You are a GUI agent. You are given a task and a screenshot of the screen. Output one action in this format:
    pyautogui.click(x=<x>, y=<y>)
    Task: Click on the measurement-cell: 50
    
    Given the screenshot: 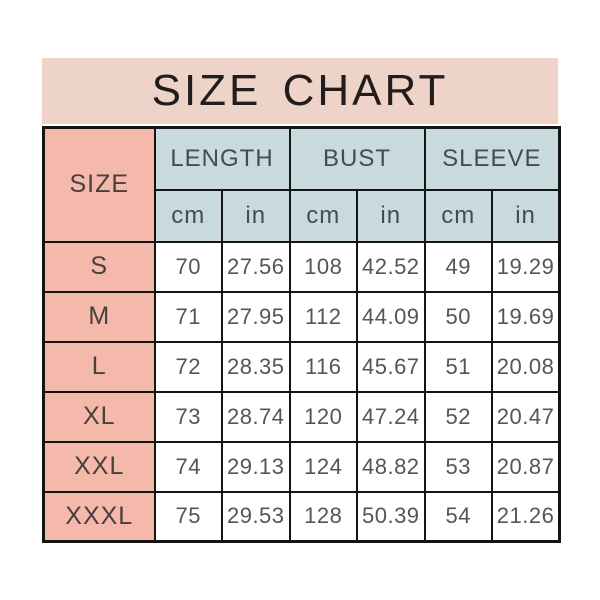 What is the action you would take?
    pyautogui.click(x=458, y=316)
    